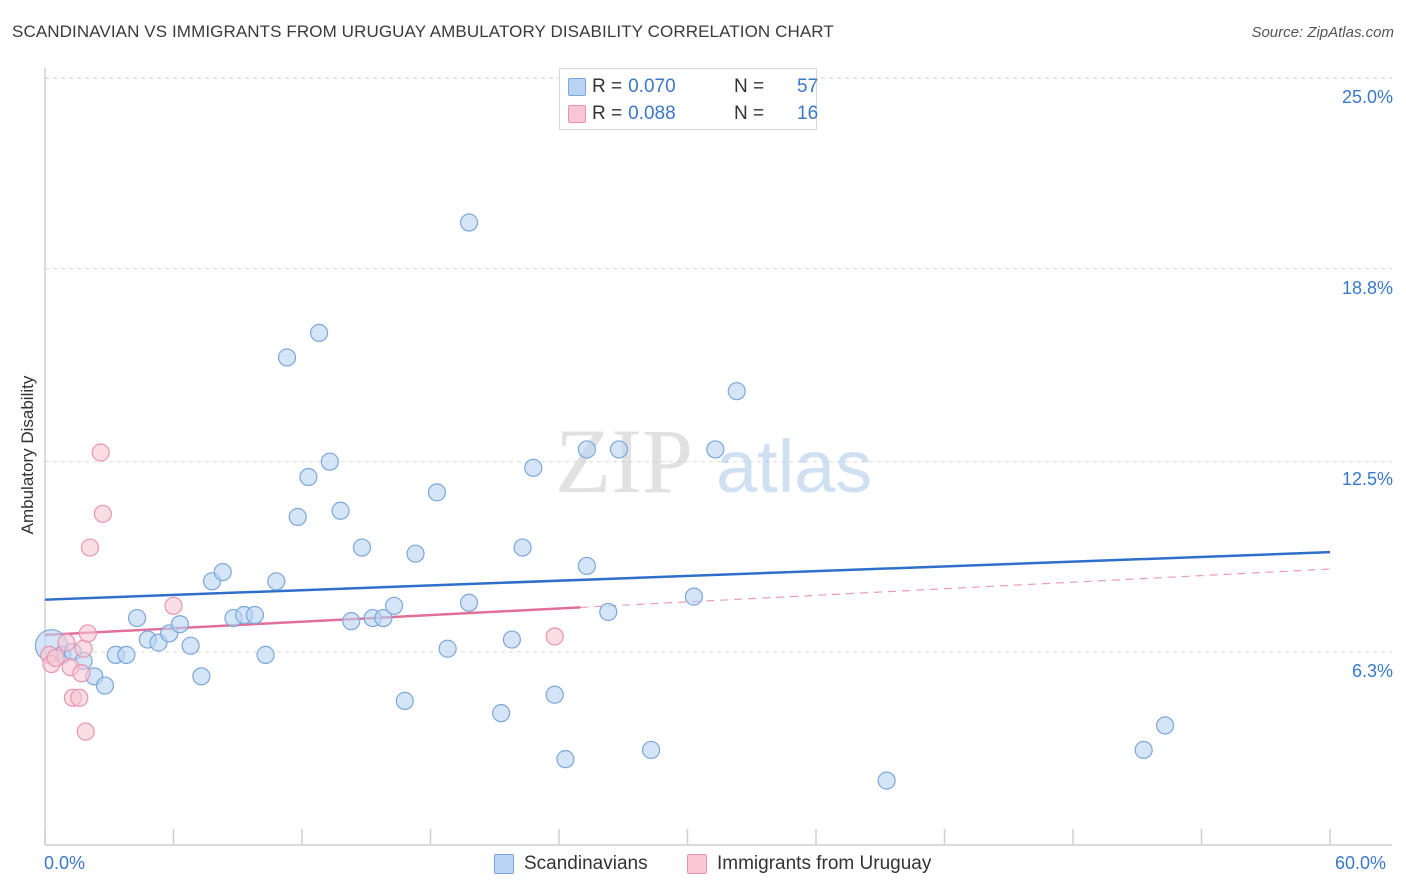  I want to click on stats-legend: R = 0.070 N = 57 R = 0.088 N = 16, so click(688, 99).